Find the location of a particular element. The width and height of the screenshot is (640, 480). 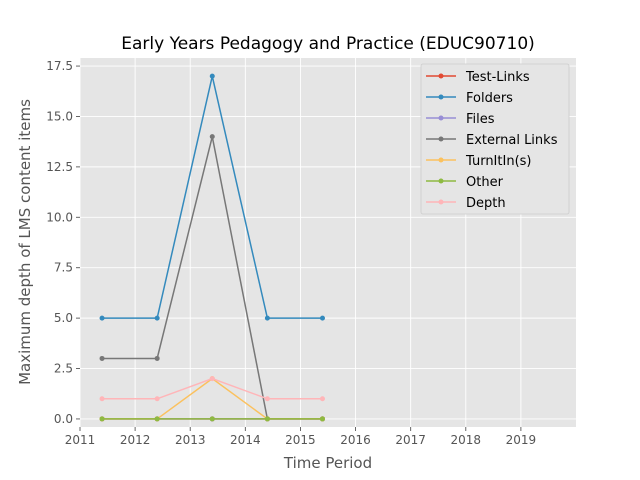

x-tick-label: 2012 is located at coordinates (135, 440).